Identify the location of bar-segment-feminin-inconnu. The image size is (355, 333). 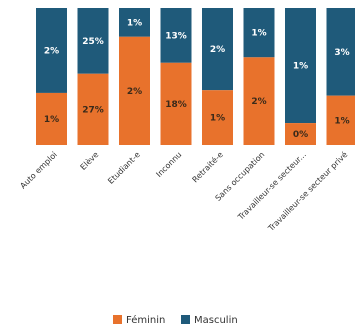
(176, 103).